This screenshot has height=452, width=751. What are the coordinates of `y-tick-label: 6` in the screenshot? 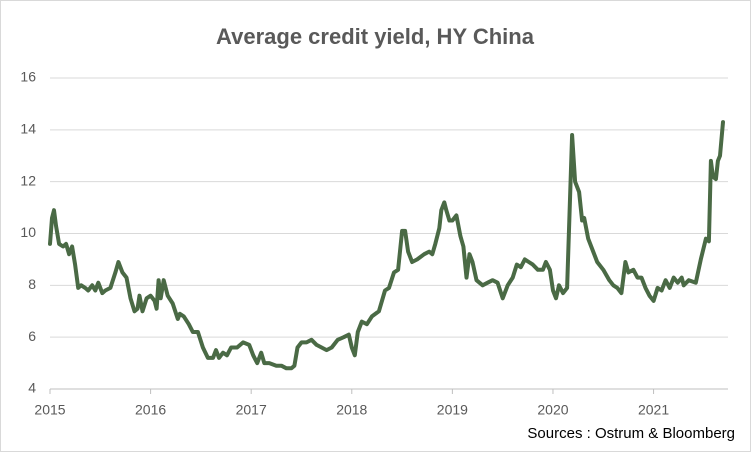 It's located at (32, 336).